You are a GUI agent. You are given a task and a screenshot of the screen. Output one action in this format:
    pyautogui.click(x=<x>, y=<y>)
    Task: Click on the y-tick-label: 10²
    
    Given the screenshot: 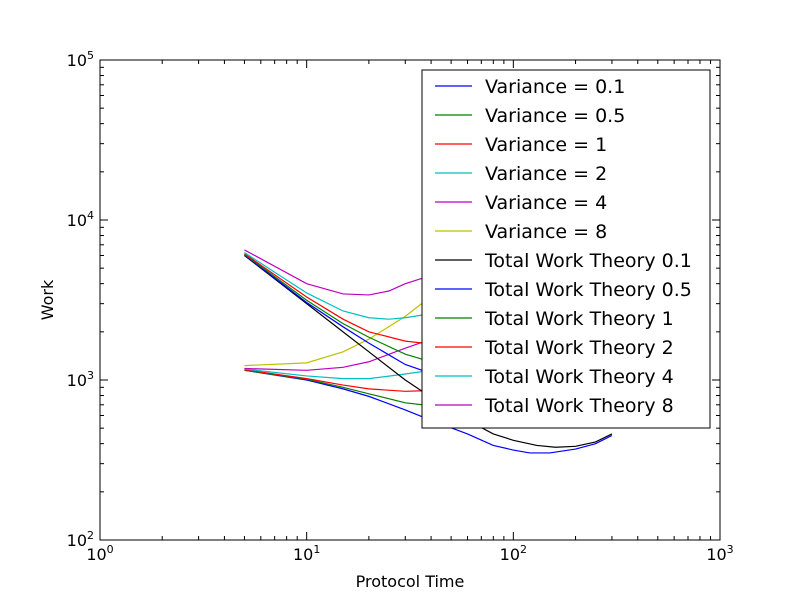 What is the action you would take?
    pyautogui.click(x=80, y=539)
    